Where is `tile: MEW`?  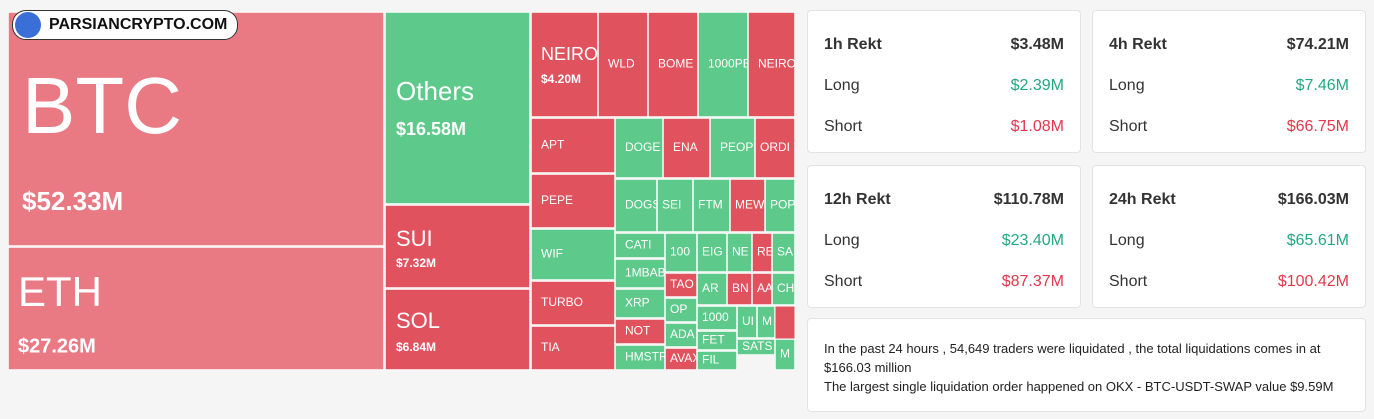
tile: MEW is located at coordinates (747, 205).